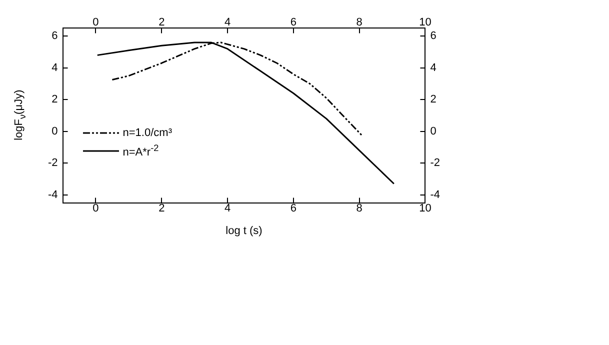 This screenshot has width=609, height=345. I want to click on y-tick-label: 6, so click(55, 36).